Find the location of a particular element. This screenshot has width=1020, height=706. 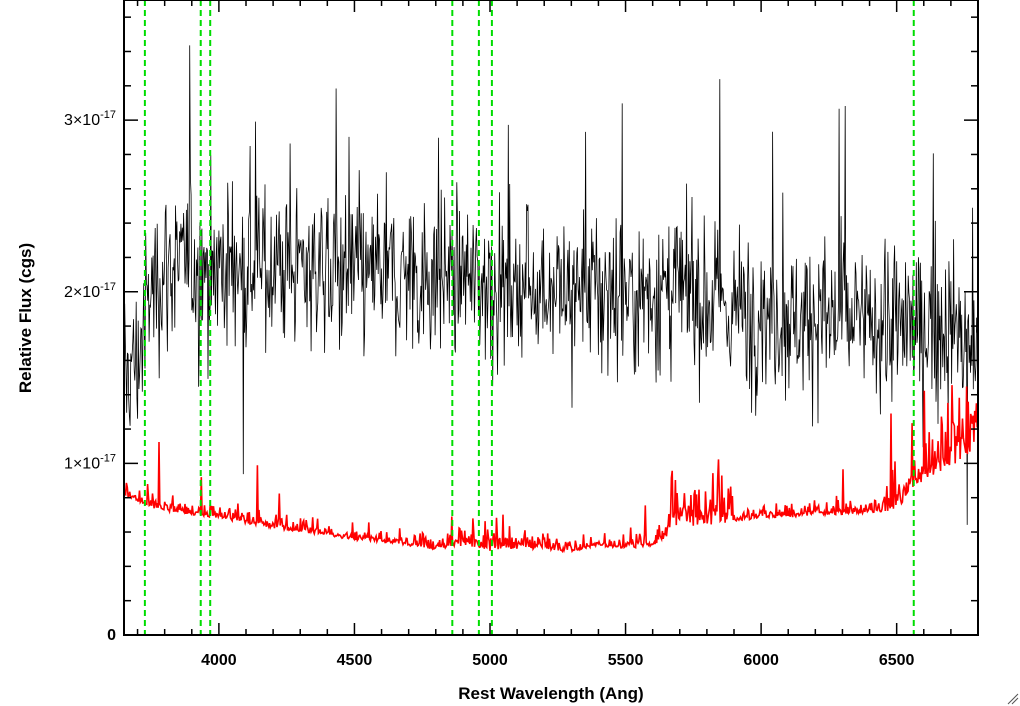

x-tick-label: 5500 is located at coordinates (626, 660).